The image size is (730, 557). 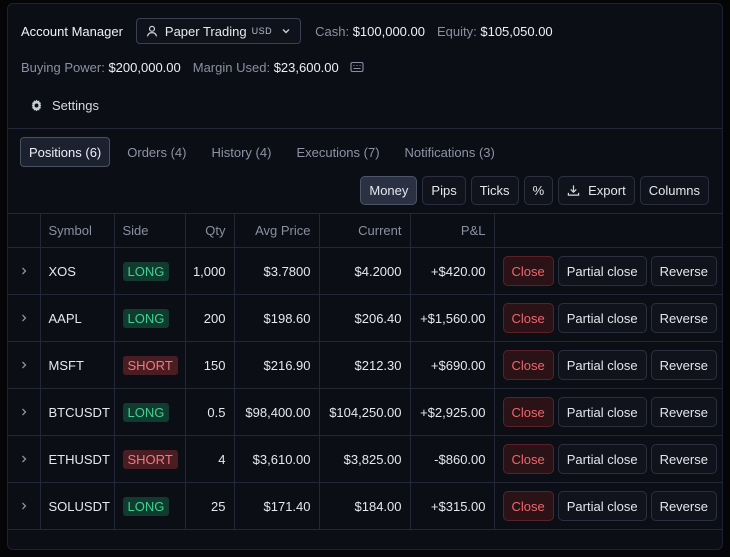 I want to click on column-header-side: Side, so click(x=150, y=230).